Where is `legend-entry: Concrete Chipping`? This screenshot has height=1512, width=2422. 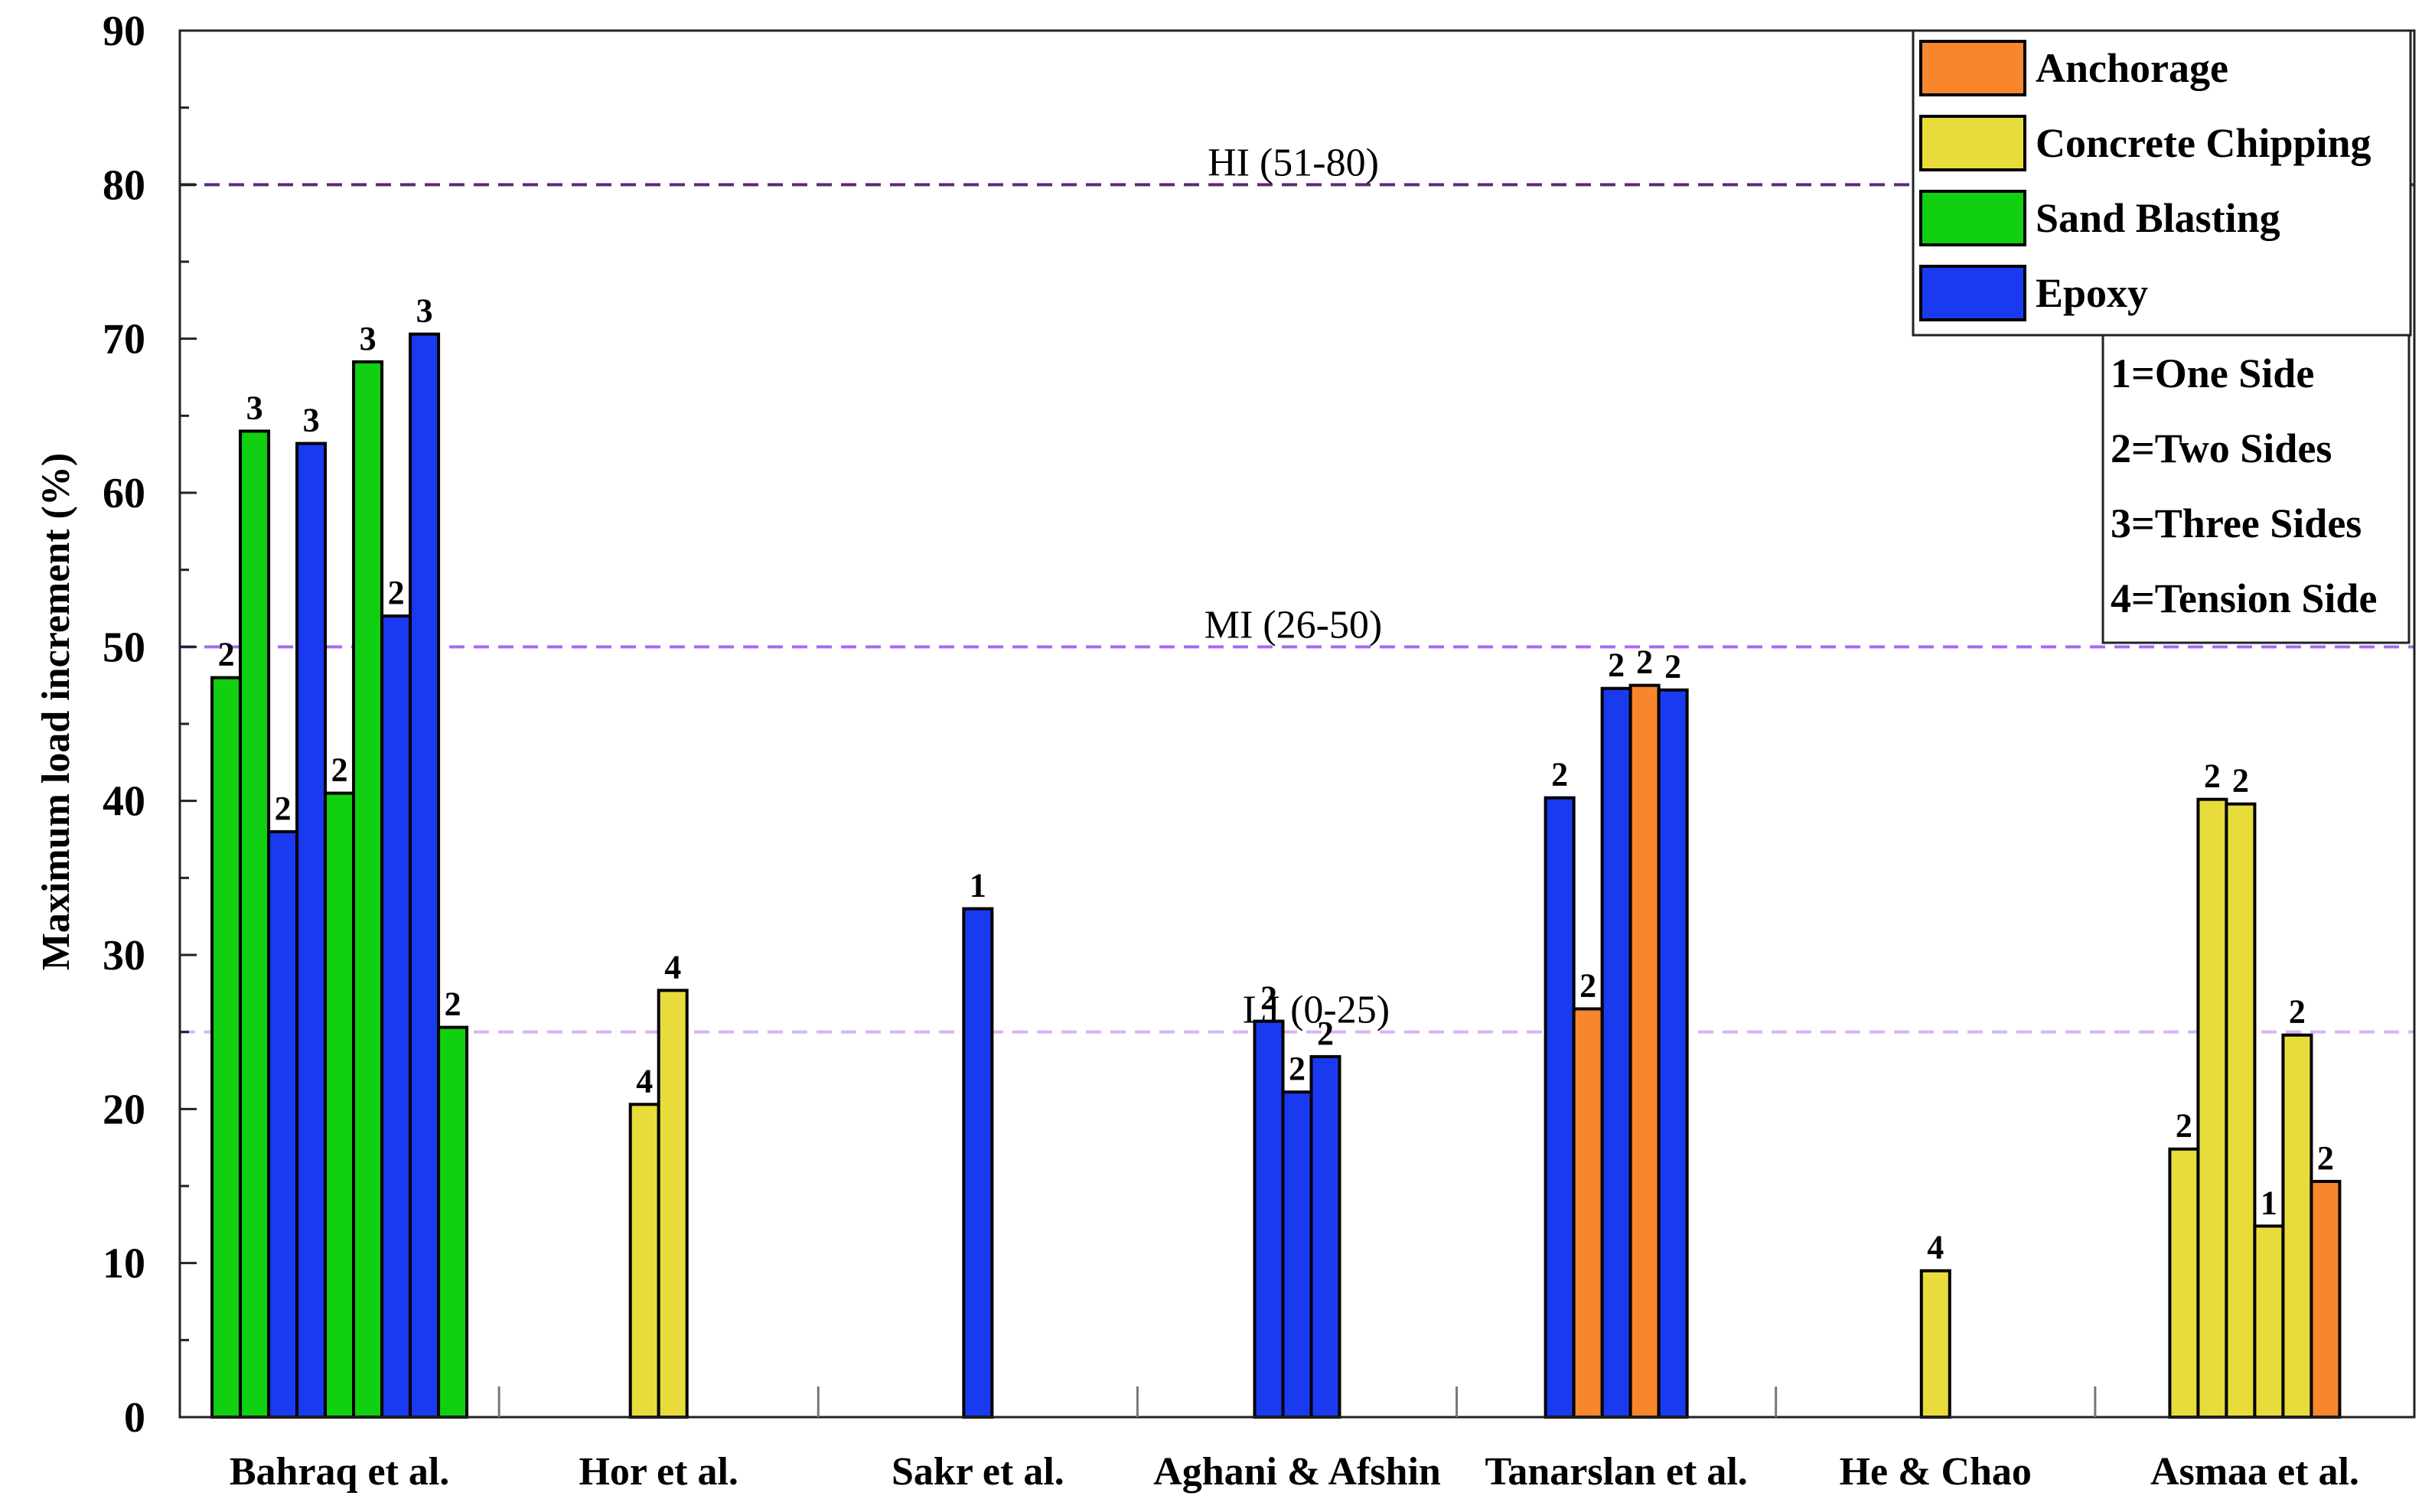 legend-entry: Concrete Chipping is located at coordinates (2203, 143).